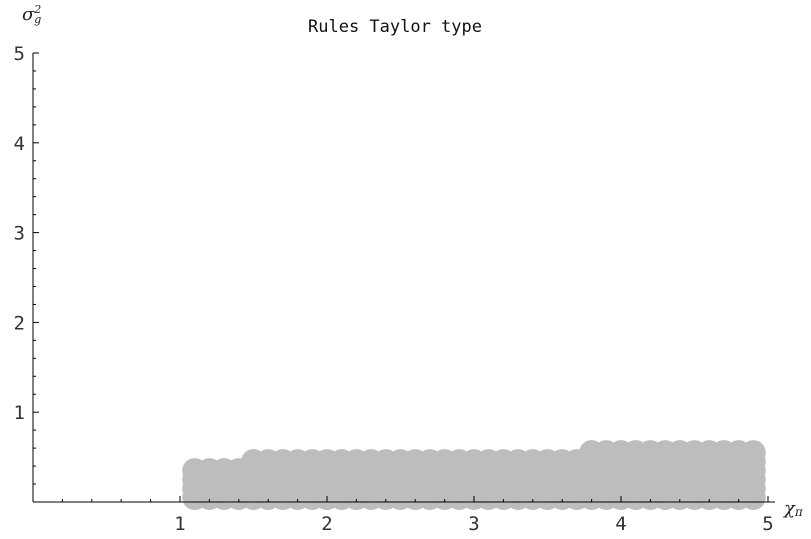  Describe the element at coordinates (620, 524) in the screenshot. I see `x-tick-label: 4` at that location.